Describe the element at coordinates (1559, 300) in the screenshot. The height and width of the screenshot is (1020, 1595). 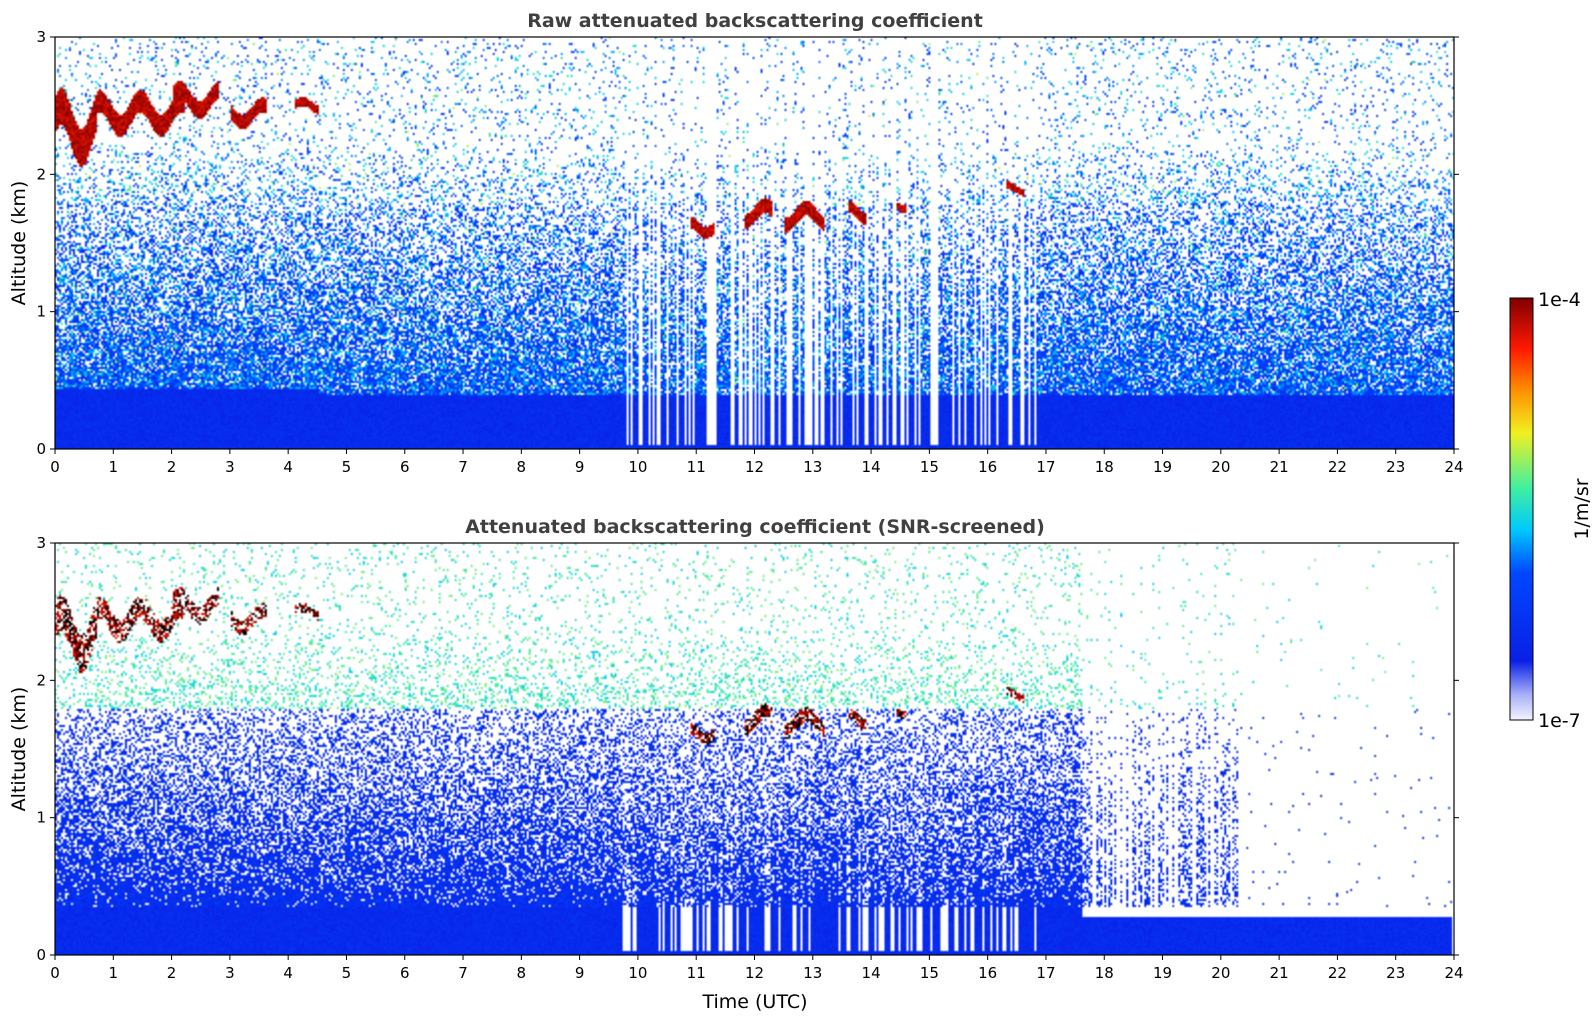
I see `colorbar-max-label: 1e-4` at that location.